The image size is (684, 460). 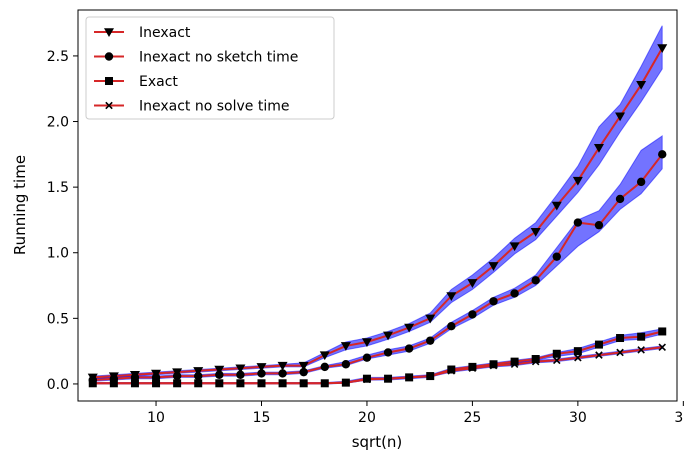 I want to click on legend-marker-inexact-no-sketch-time, so click(x=109, y=56).